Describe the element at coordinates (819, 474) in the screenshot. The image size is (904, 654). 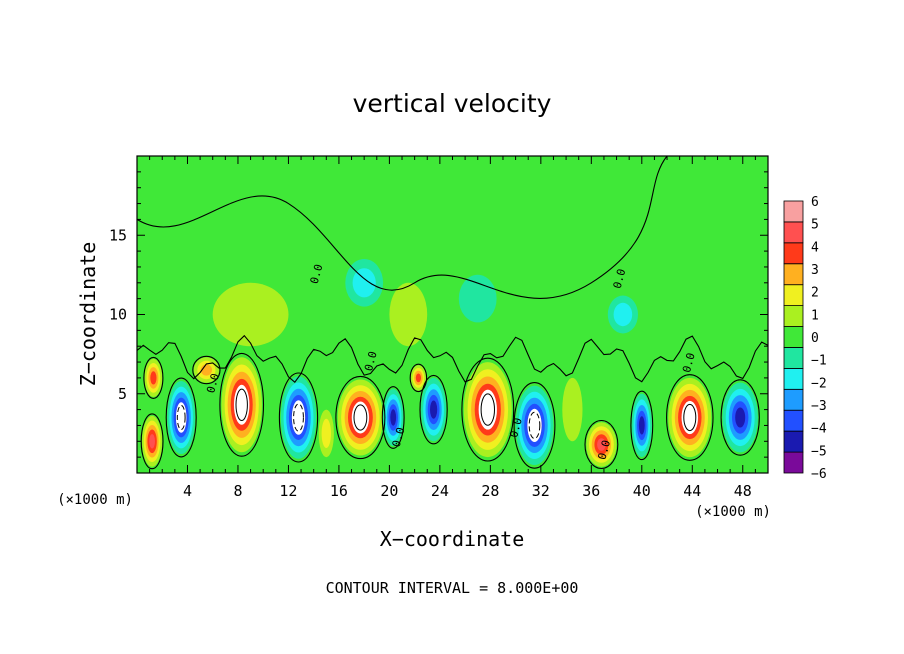
I see `colorbar-tick-label: −6` at that location.